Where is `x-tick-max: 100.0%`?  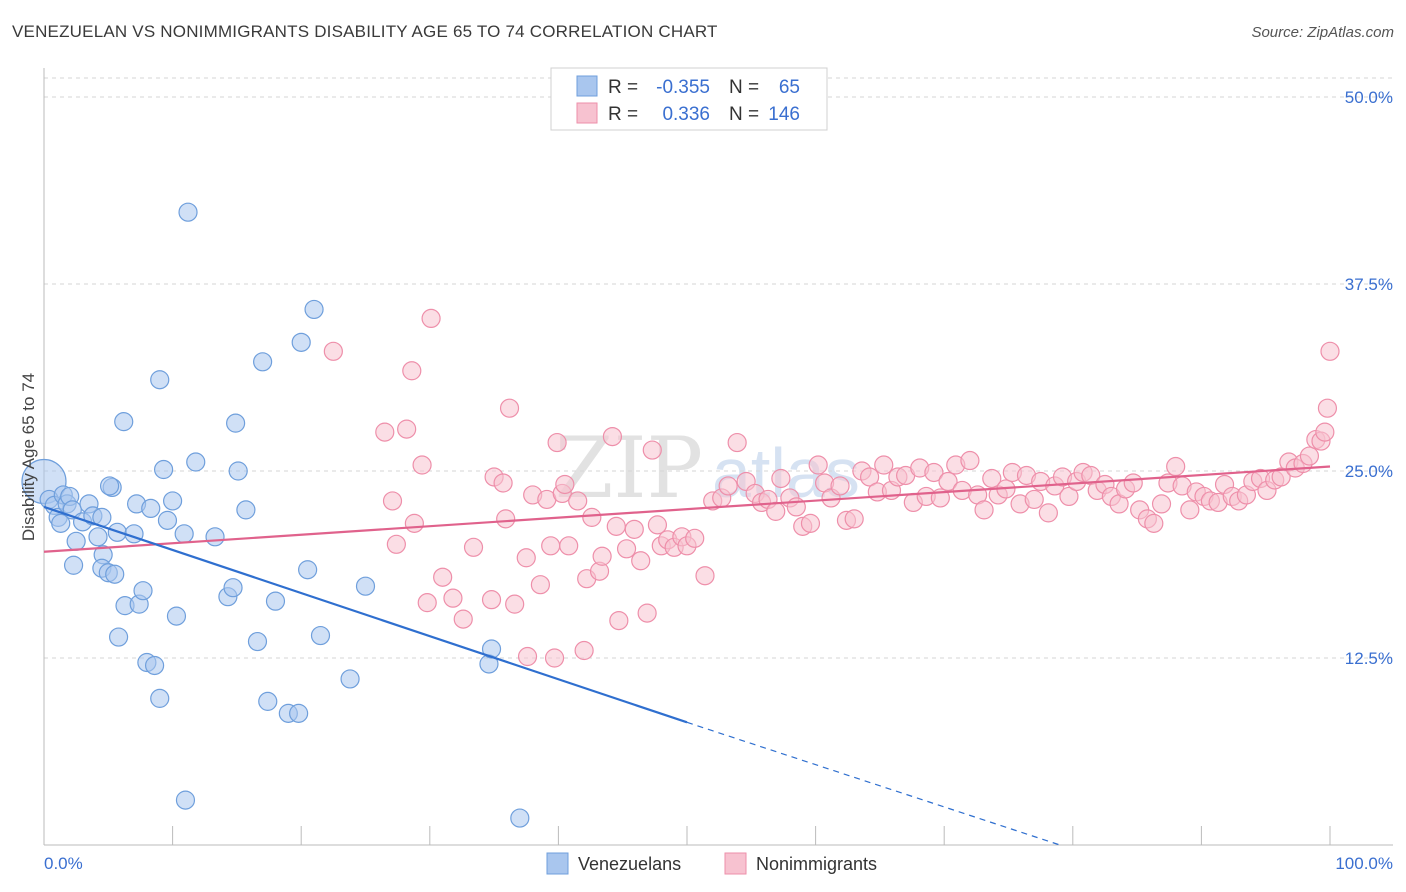 x-tick-max: 100.0% is located at coordinates (1364, 863).